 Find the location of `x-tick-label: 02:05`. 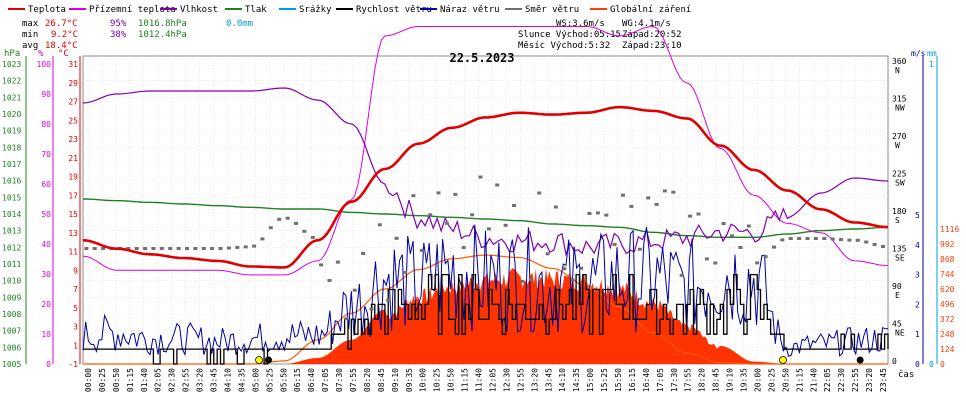

x-tick-label: 02:05 is located at coordinates (158, 380).